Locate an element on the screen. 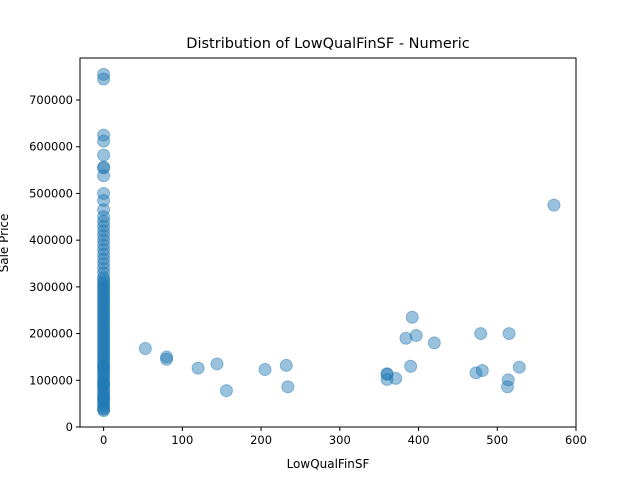  x-tick-label: 0 is located at coordinates (103, 440).